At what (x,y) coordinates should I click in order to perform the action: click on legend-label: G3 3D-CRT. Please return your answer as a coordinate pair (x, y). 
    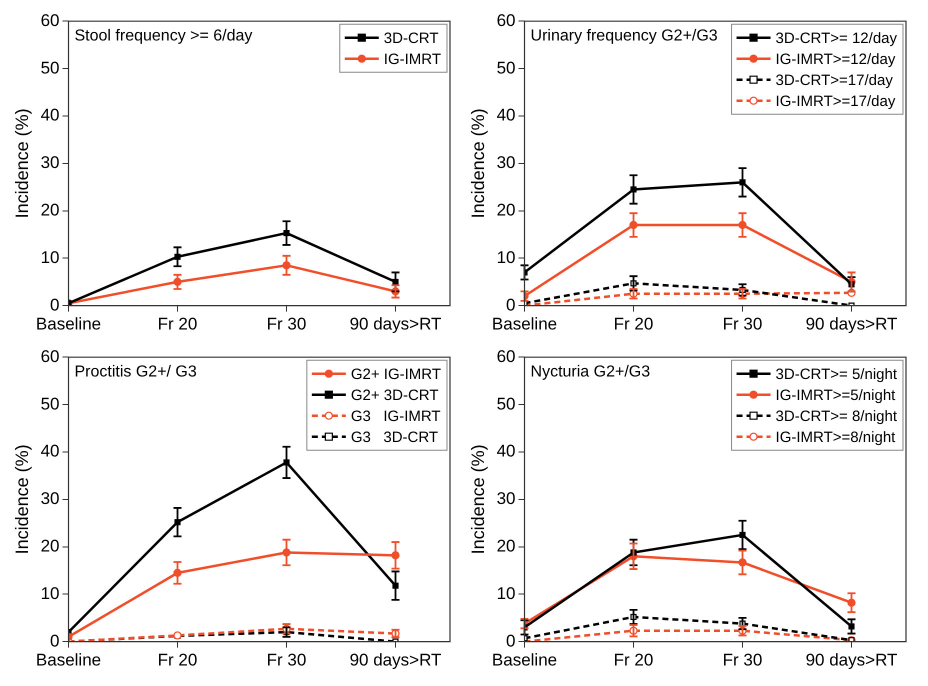
    Looking at the image, I should click on (394, 437).